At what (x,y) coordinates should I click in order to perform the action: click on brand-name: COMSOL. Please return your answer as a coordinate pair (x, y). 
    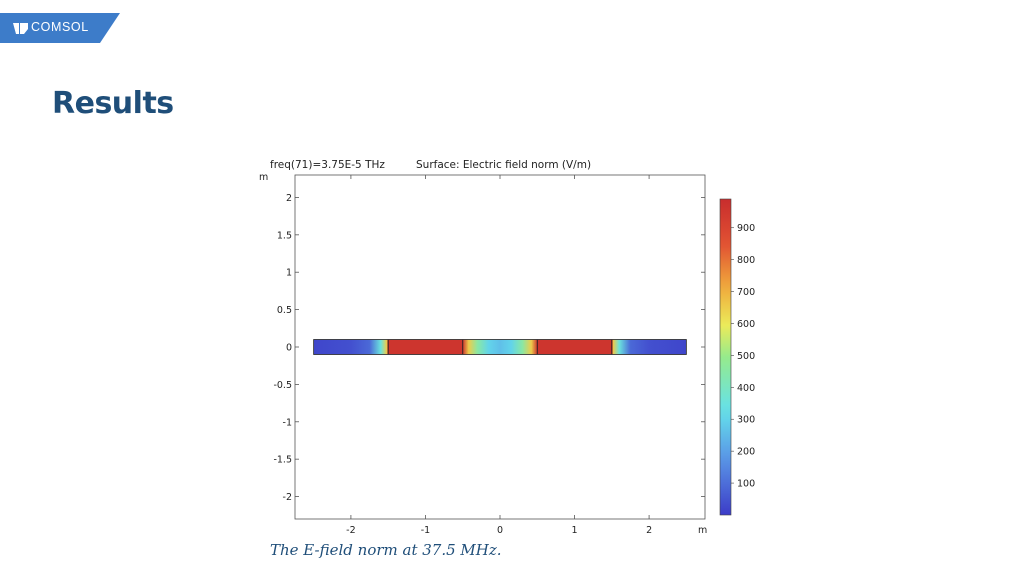
    Looking at the image, I should click on (60, 27).